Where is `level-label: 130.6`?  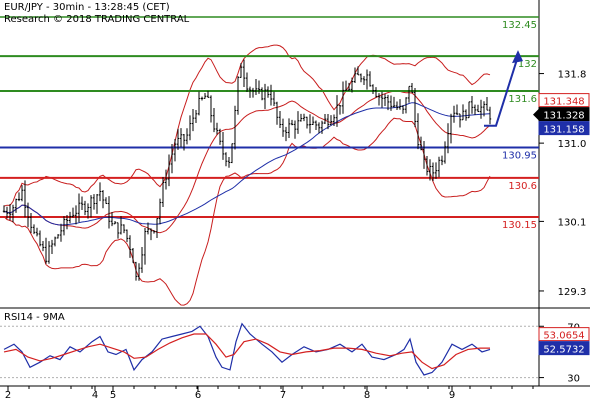 level-label: 130.6 is located at coordinates (522, 186).